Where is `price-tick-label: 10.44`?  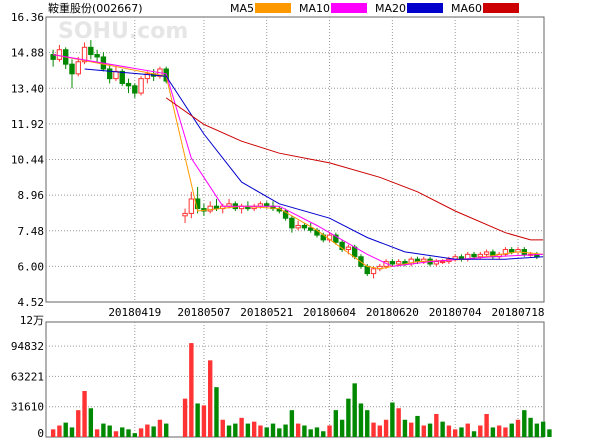
price-tick-label: 10.44 is located at coordinates (27, 160).